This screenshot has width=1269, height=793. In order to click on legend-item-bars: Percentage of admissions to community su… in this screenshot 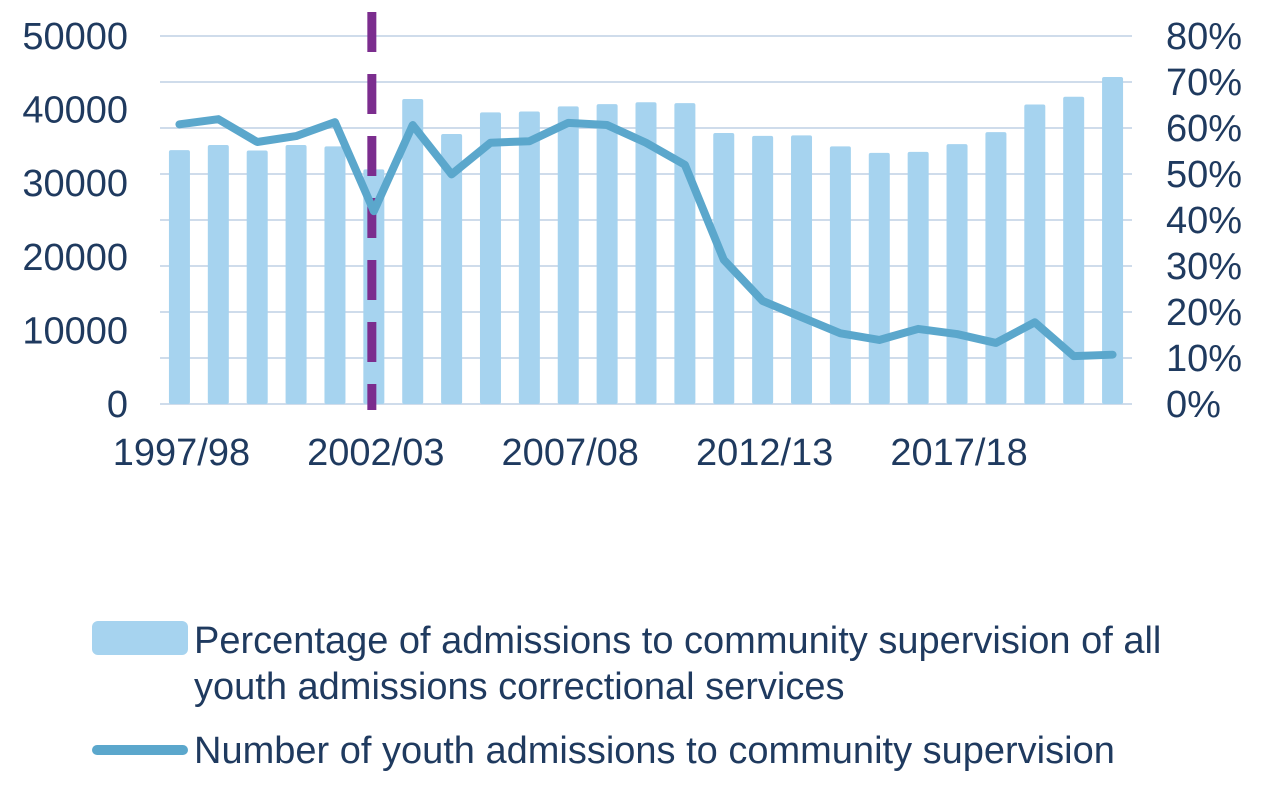, I will do `click(672, 664)`.